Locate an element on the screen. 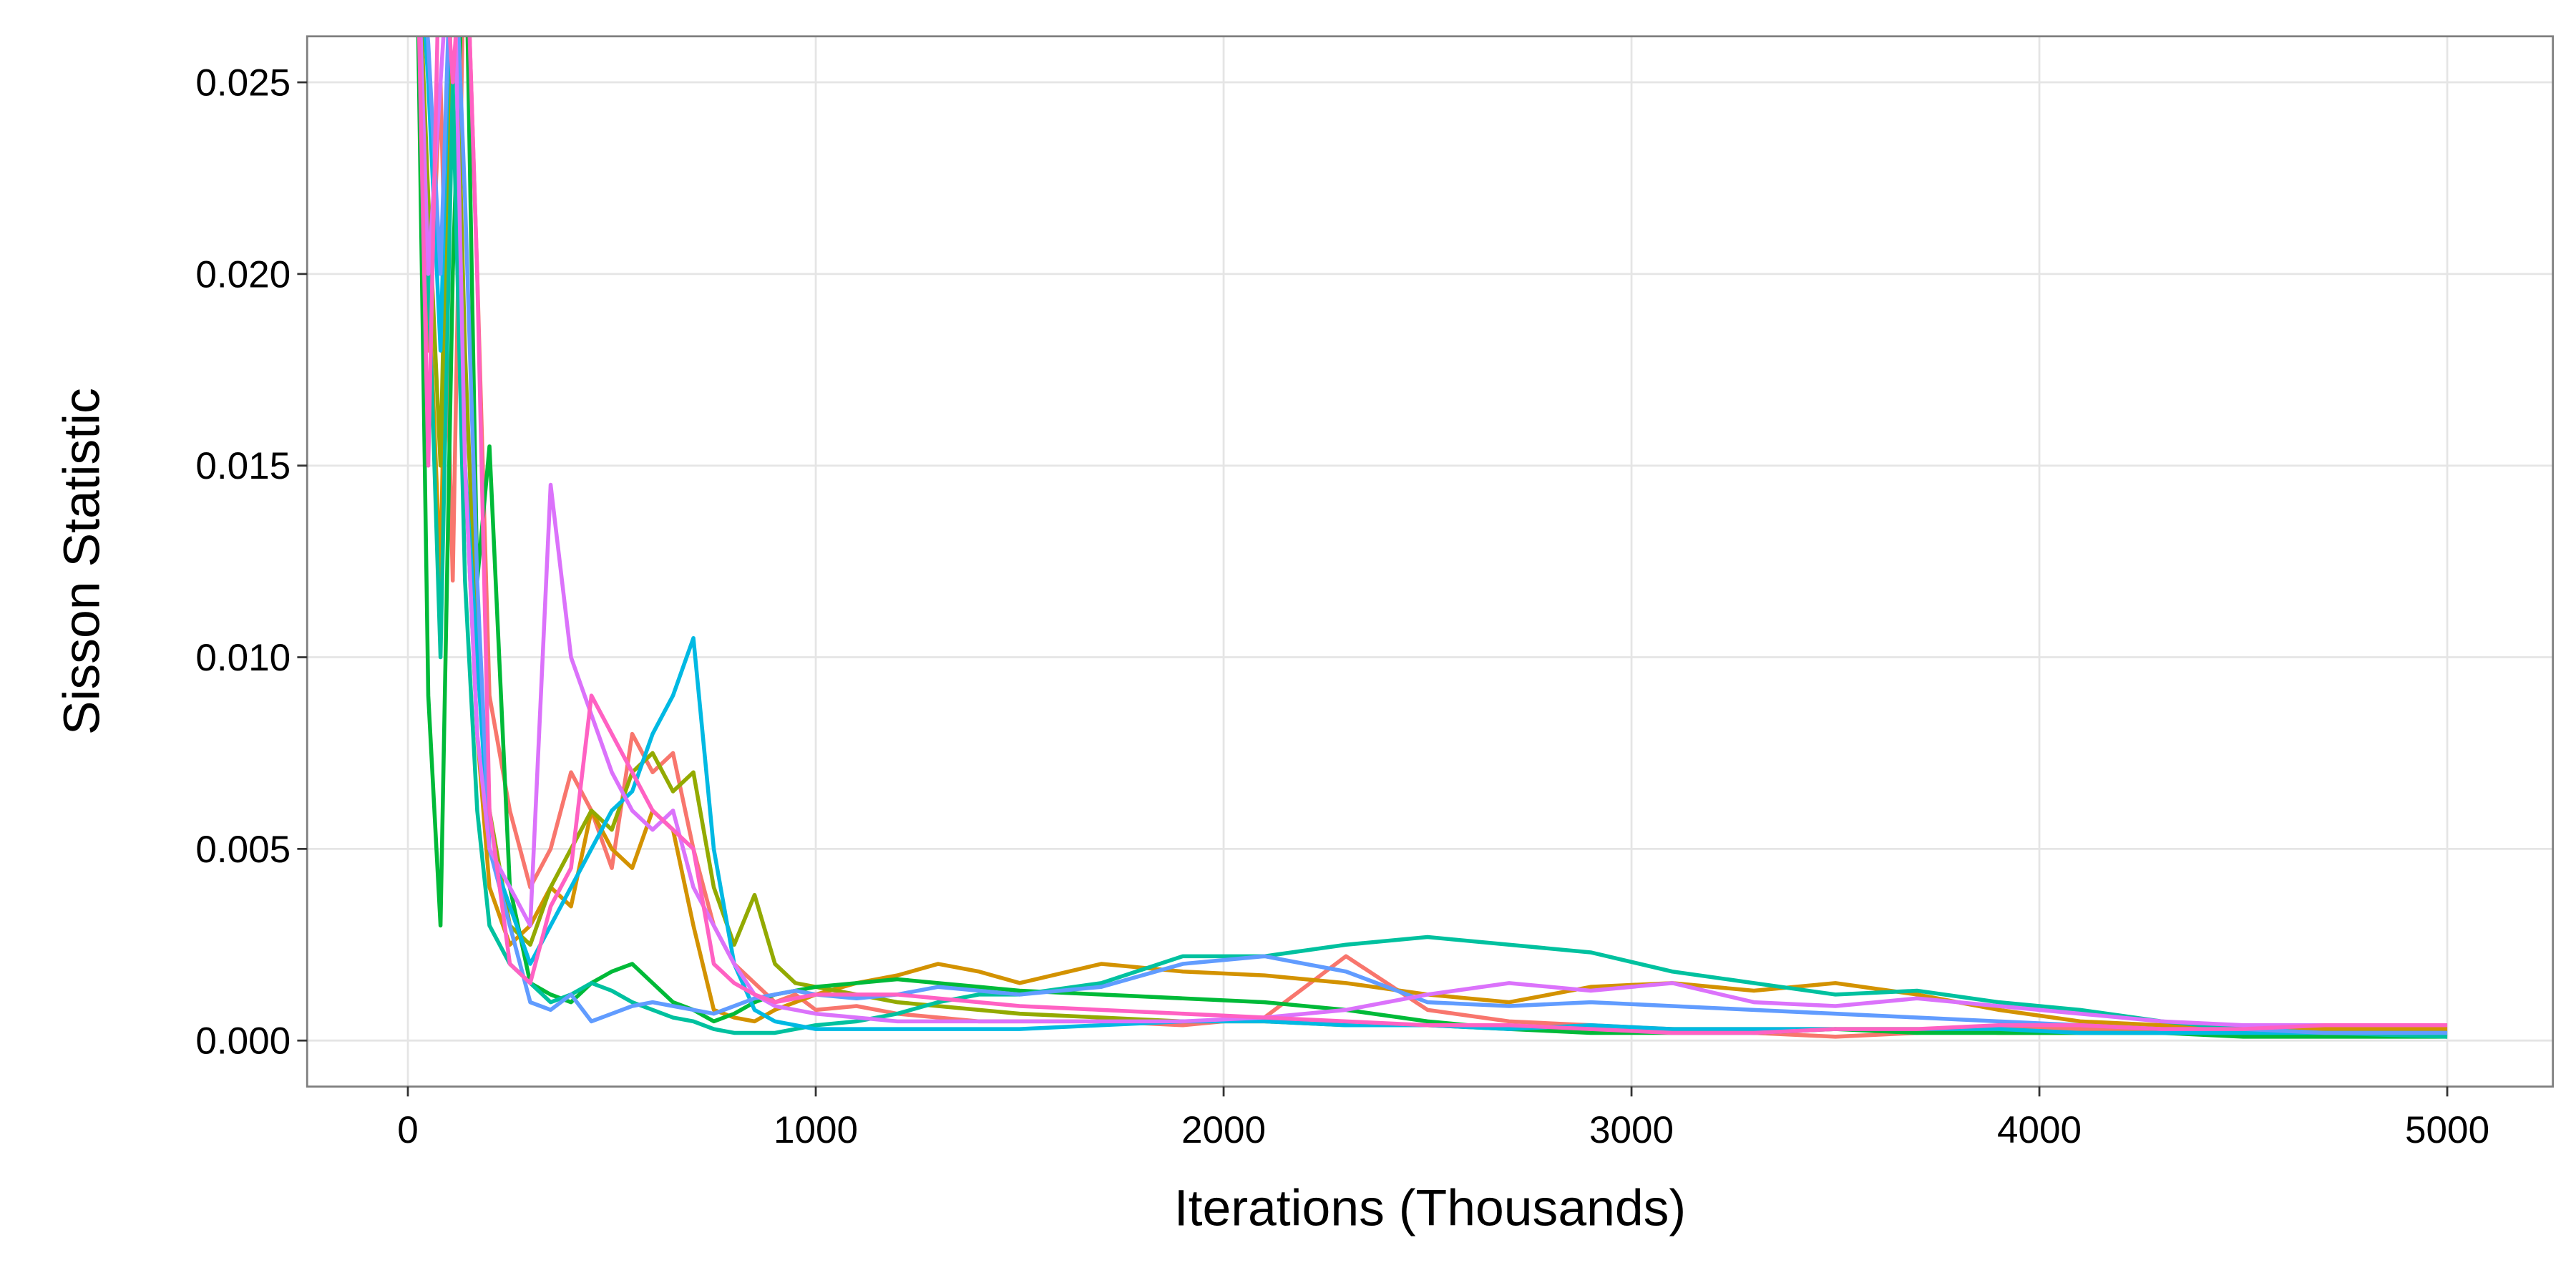  x-axis-title: Iterations (Thousands) is located at coordinates (1430, 1207).